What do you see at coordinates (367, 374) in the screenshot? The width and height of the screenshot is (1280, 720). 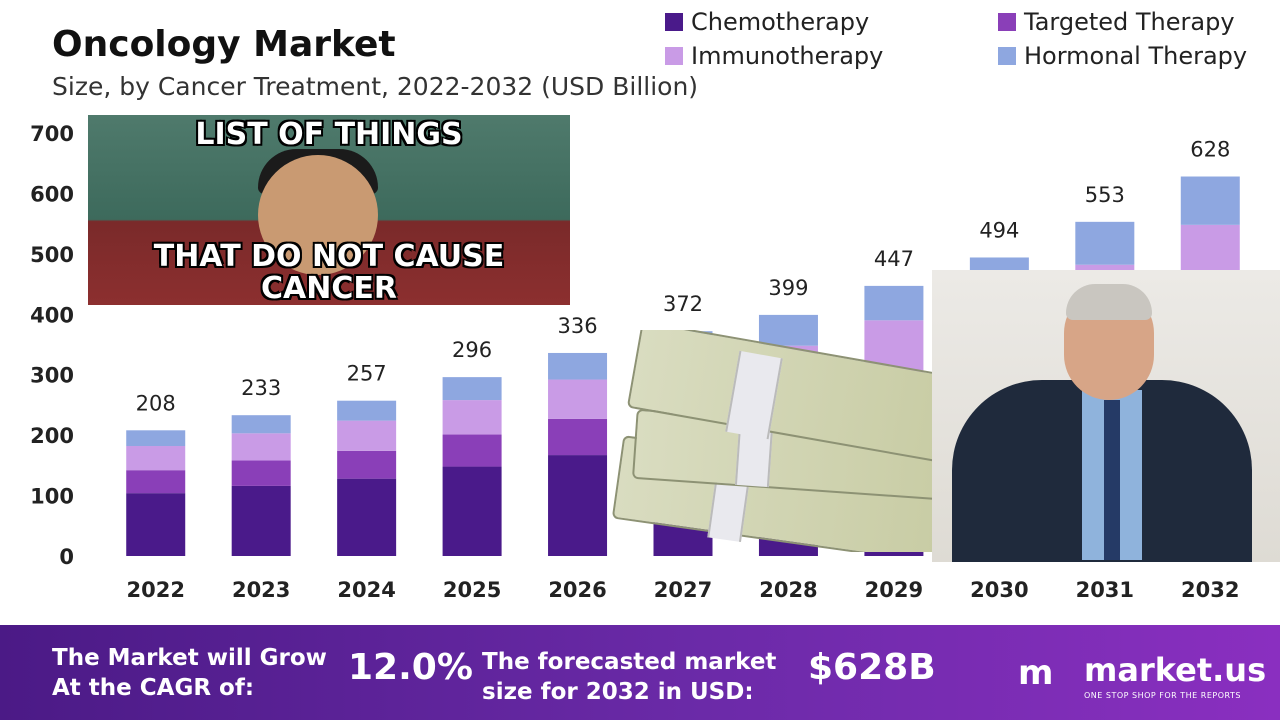 I see `bar-total-label: 257` at bounding box center [367, 374].